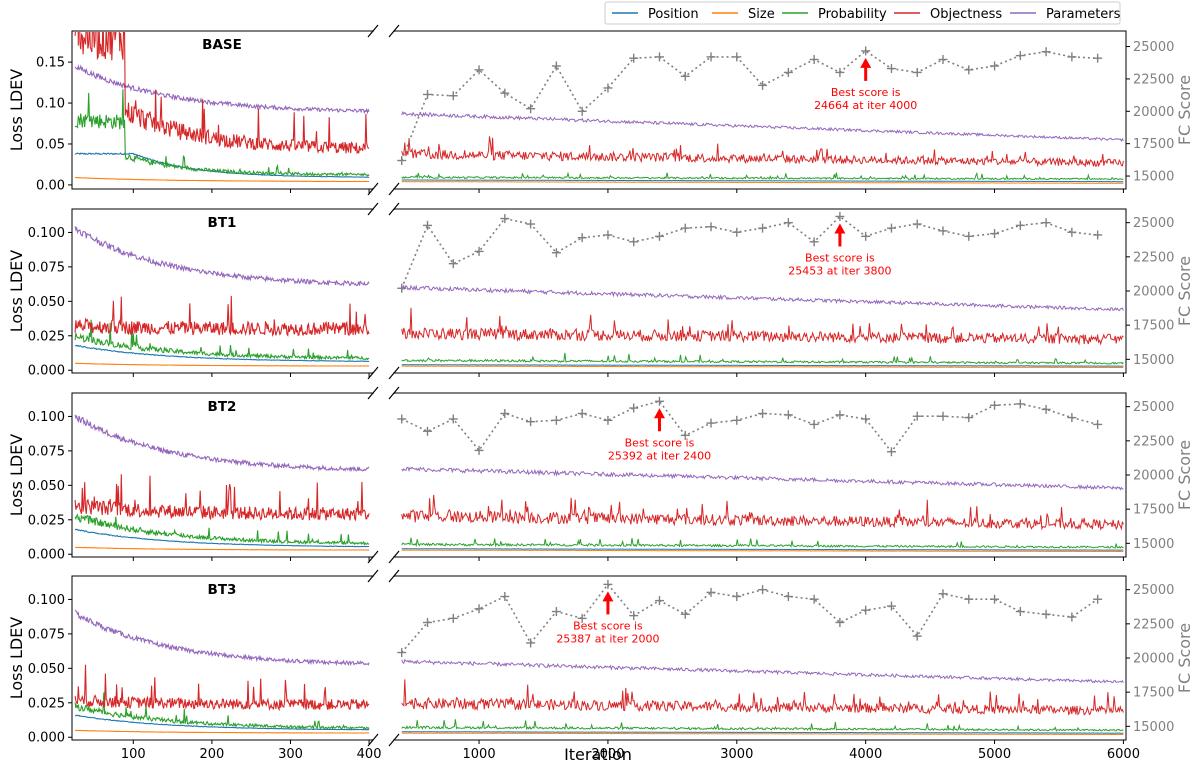  I want to click on left-y-tick-label: 0.025, so click(46, 703).